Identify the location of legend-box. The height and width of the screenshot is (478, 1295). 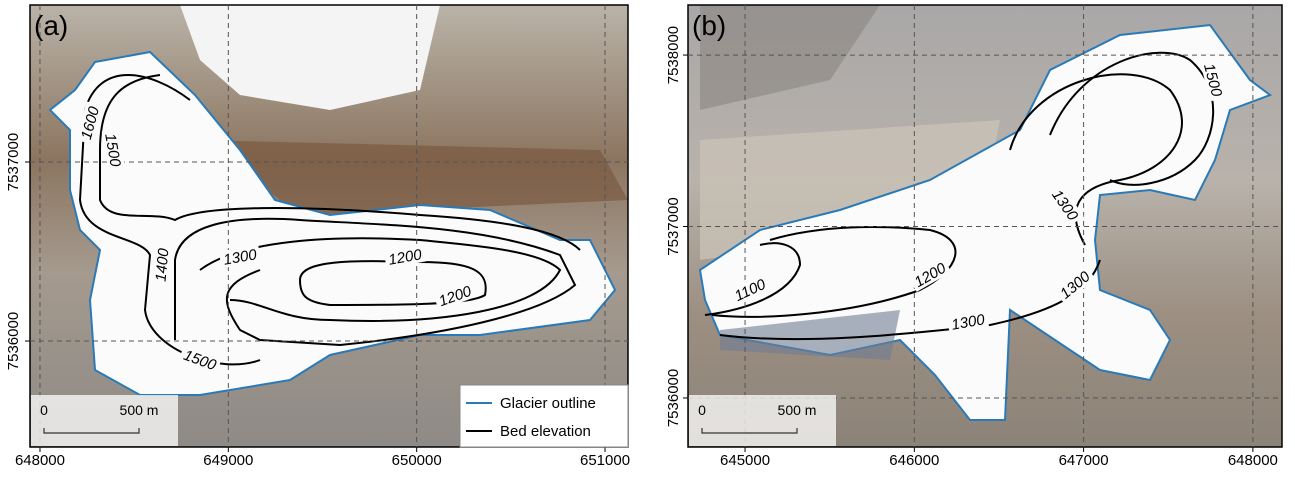
(544, 416).